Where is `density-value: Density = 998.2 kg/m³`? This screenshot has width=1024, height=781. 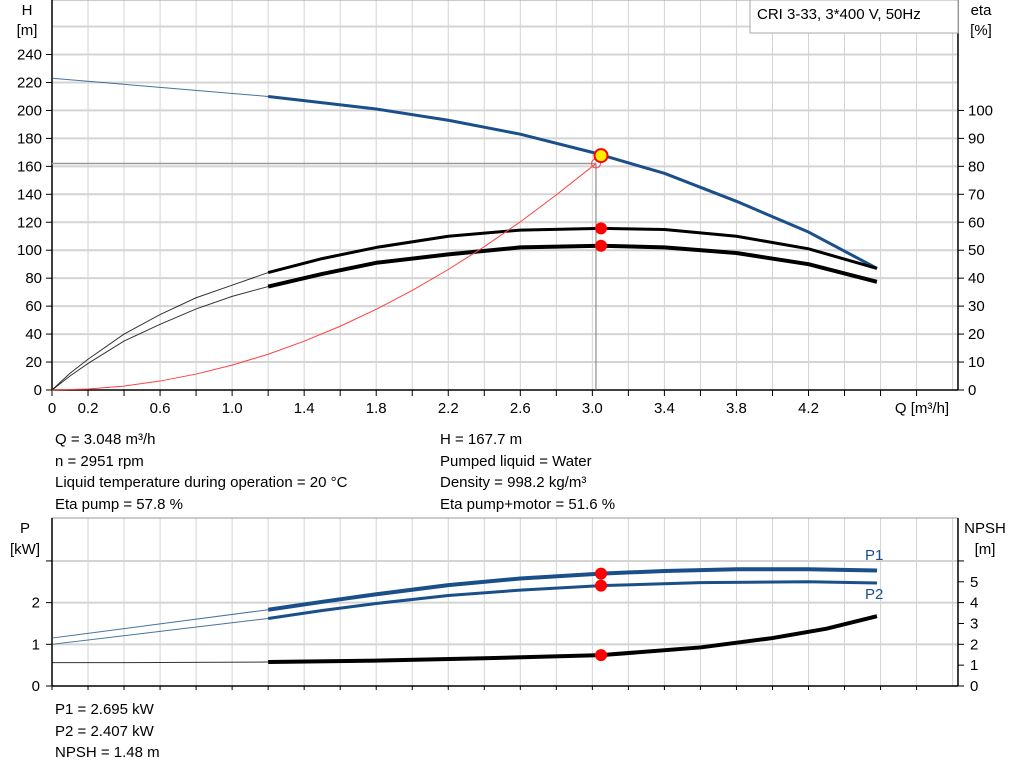
density-value: Density = 998.2 kg/m³ is located at coordinates (513, 482).